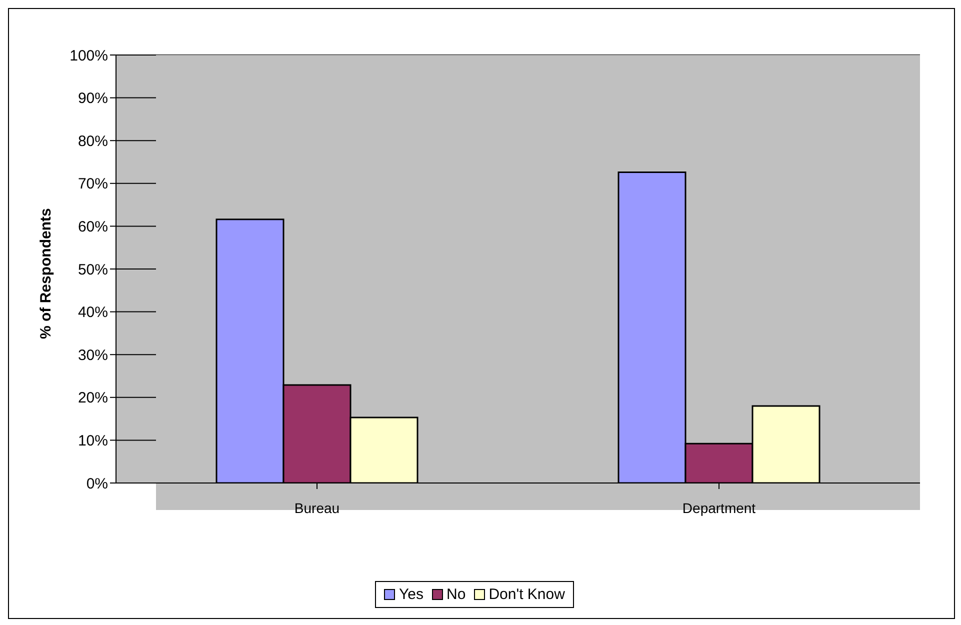  What do you see at coordinates (526, 594) in the screenshot?
I see `legend-label: Don't Know` at bounding box center [526, 594].